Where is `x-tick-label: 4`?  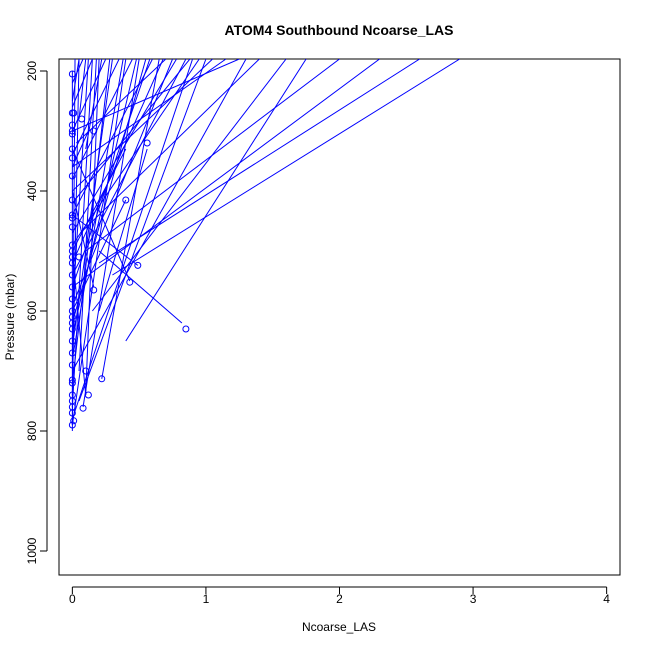
x-tick-label: 4 is located at coordinates (606, 599).